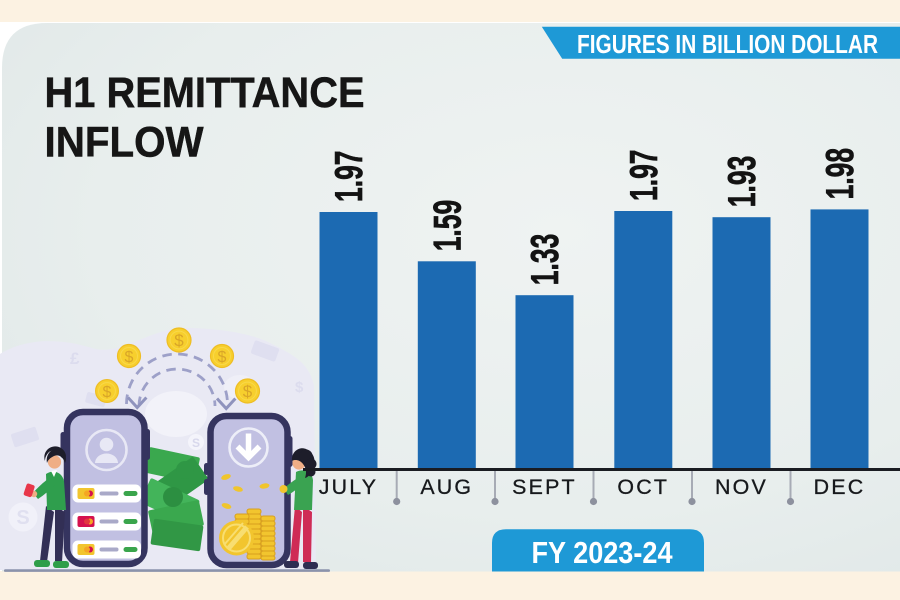  What do you see at coordinates (125, 143) in the screenshot?
I see `svg-text: INFLOW` at bounding box center [125, 143].